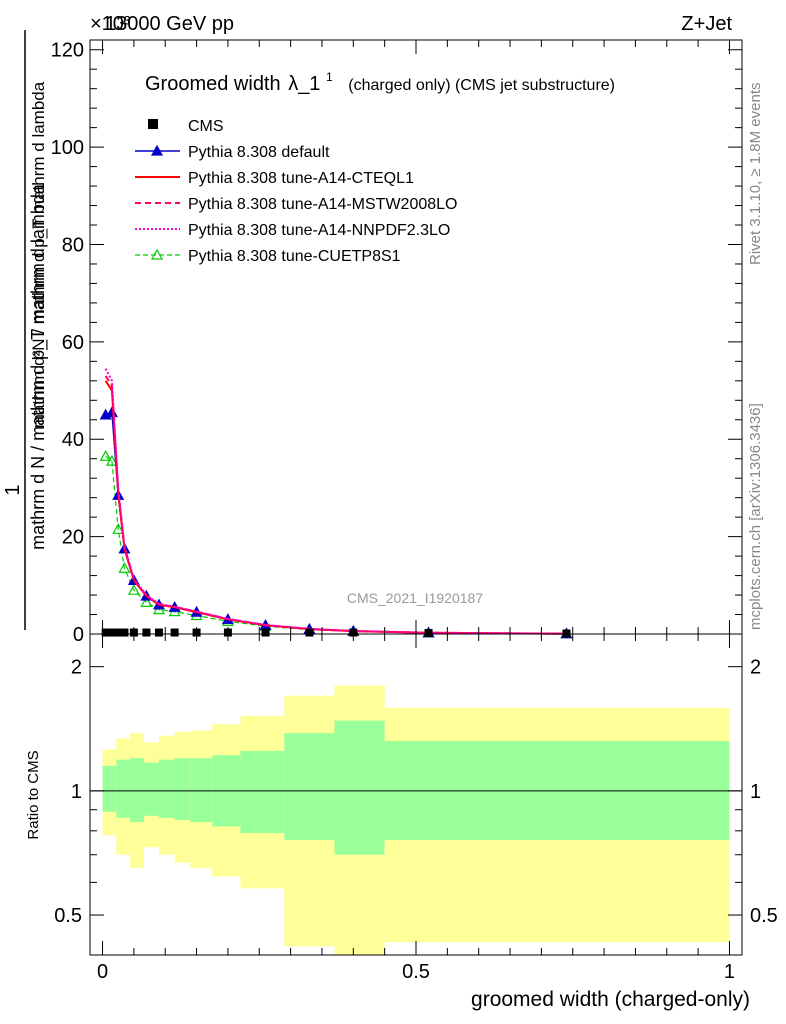 This screenshot has height=1024, width=786. I want to click on series-line-cteql1, so click(335, 507).